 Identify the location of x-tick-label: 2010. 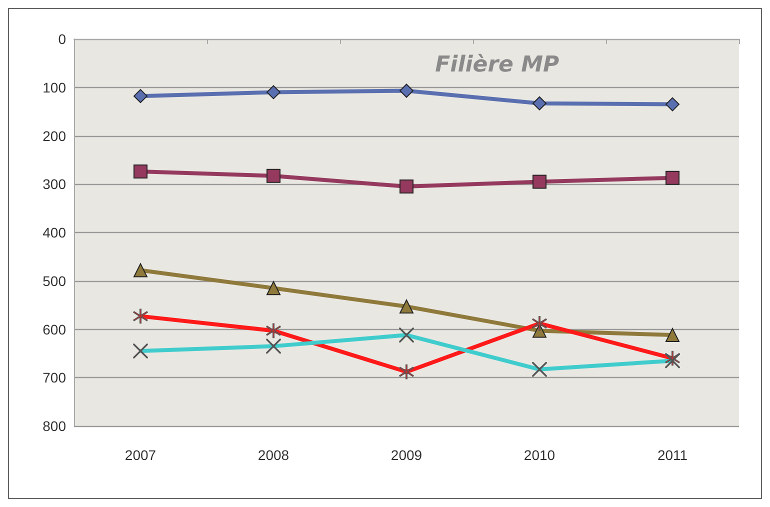
(540, 455).